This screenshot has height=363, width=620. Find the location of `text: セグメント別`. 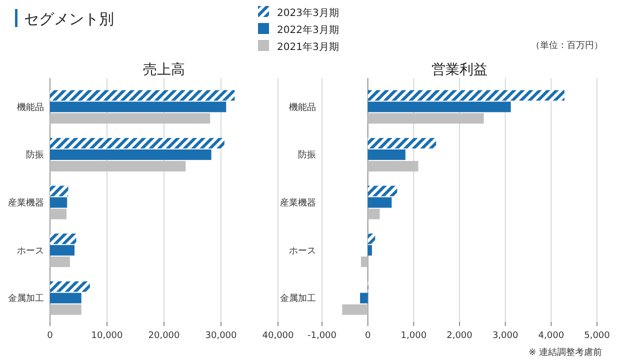

text: セグメント別 is located at coordinates (69, 19).